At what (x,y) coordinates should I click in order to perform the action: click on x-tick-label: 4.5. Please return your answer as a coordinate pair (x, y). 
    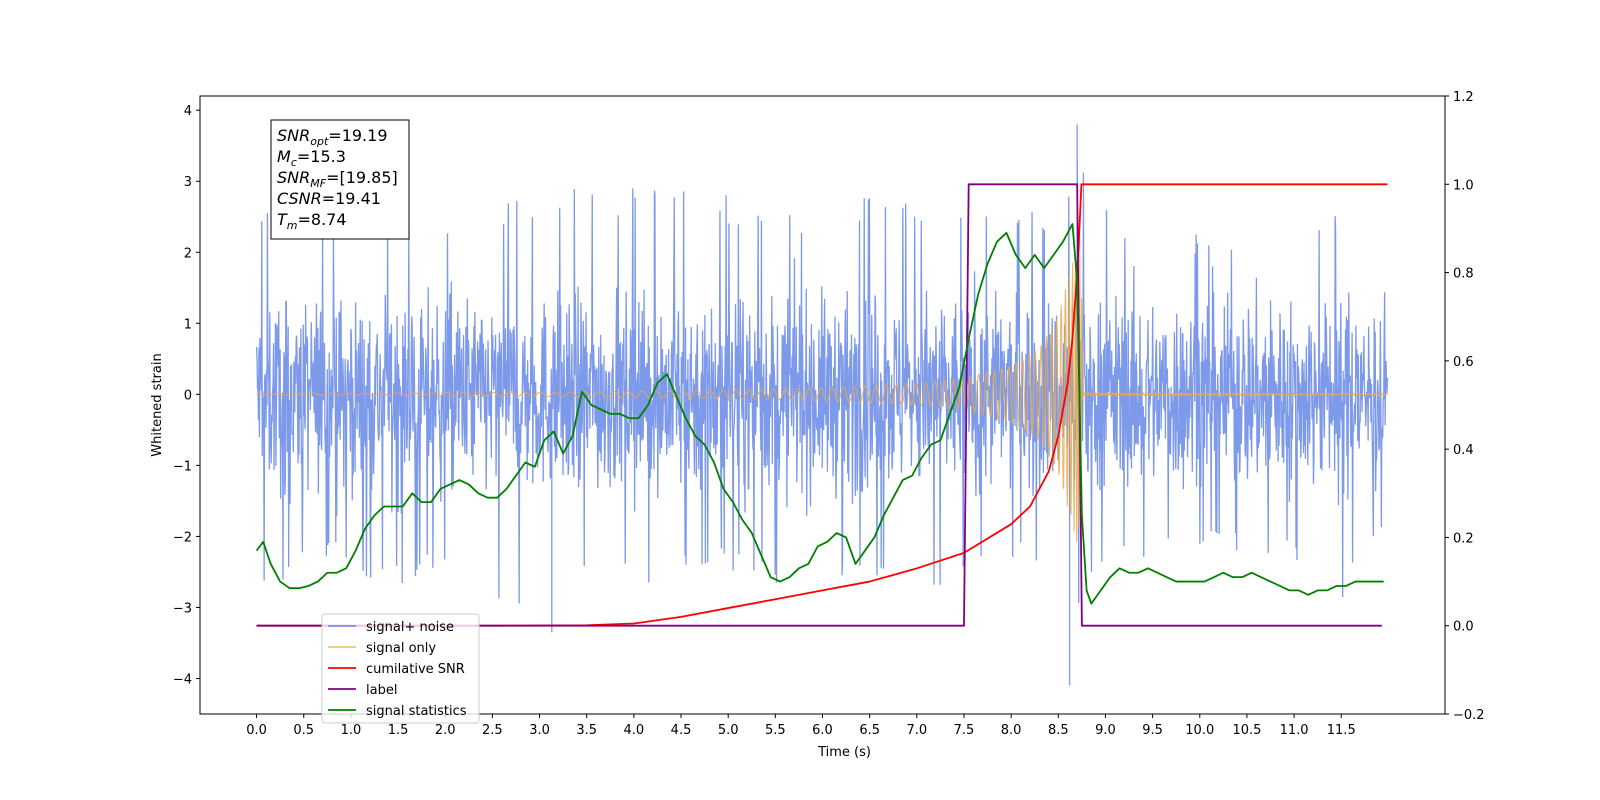
    Looking at the image, I should click on (681, 730).